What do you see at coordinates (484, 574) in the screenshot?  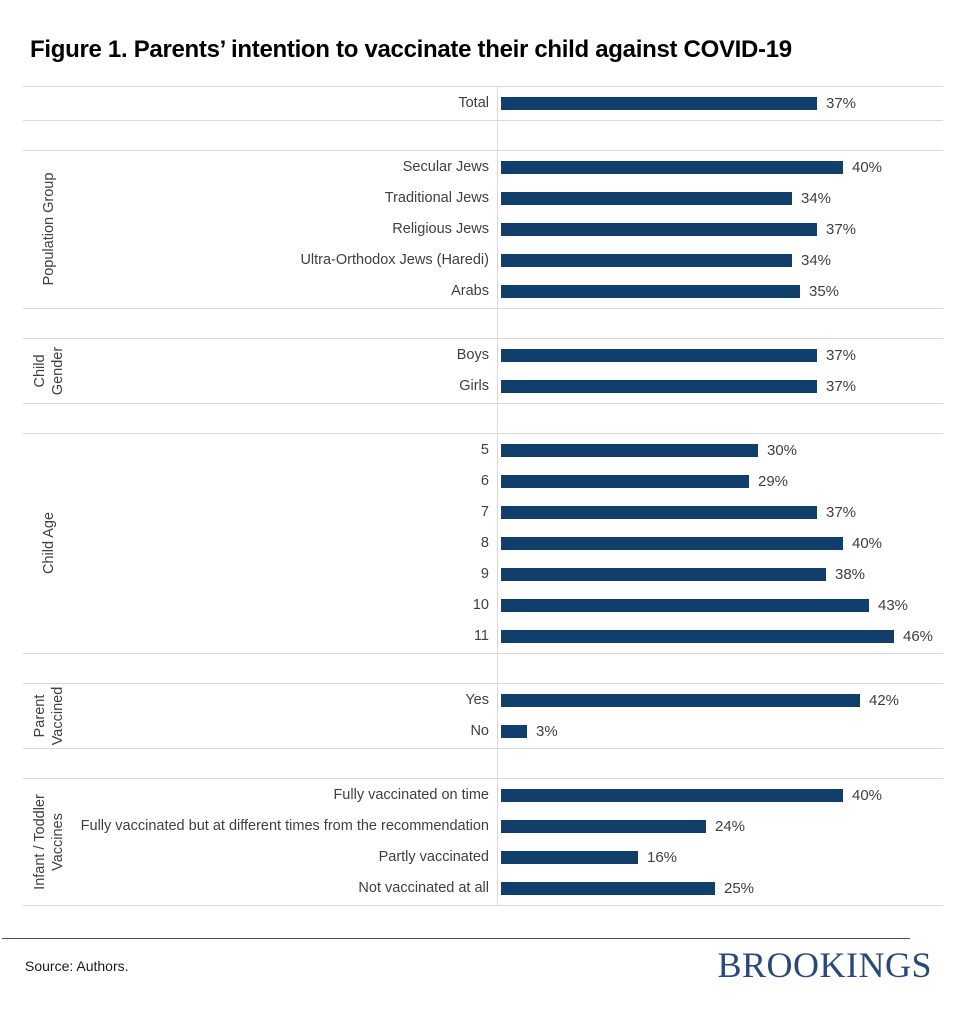 I see `category-label: 9` at bounding box center [484, 574].